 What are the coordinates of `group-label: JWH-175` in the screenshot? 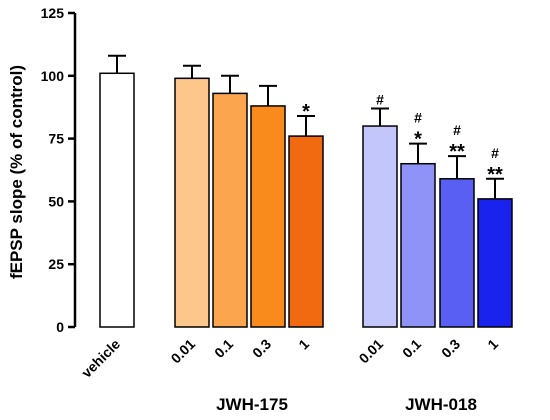 It's located at (252, 404).